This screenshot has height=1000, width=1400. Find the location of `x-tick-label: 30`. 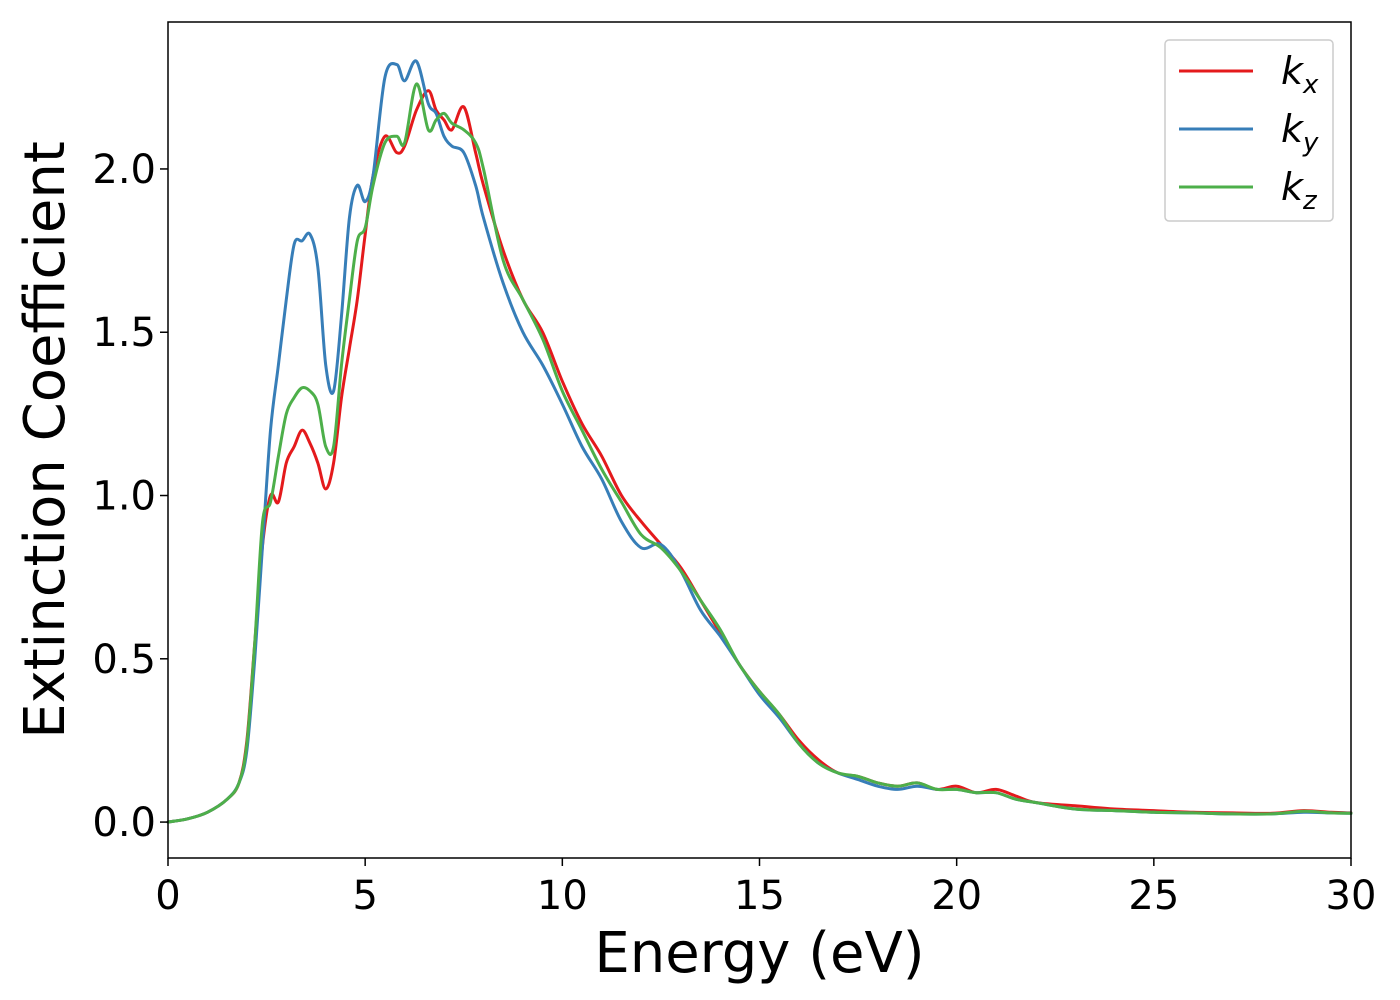

x-tick-label: 30 is located at coordinates (1351, 896).